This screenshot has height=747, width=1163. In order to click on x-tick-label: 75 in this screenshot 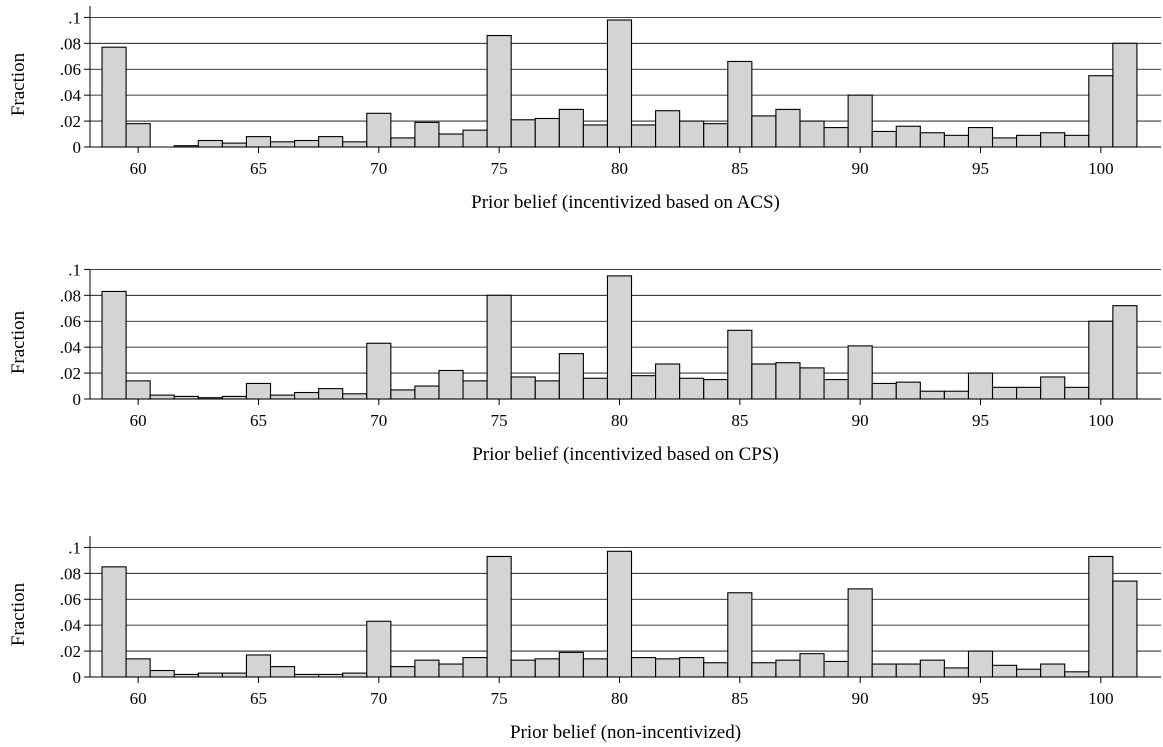, I will do `click(499, 698)`.